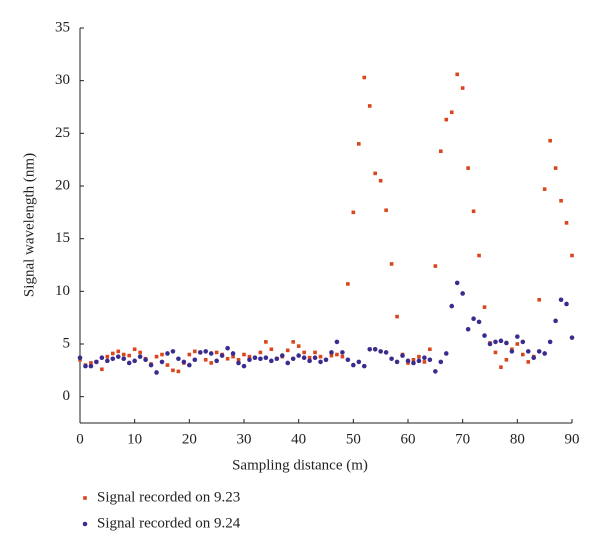 Image resolution: width=600 pixels, height=559 pixels. Describe the element at coordinates (169, 523) in the screenshot. I see `legend-label: Signal recorded on 9.24` at that location.